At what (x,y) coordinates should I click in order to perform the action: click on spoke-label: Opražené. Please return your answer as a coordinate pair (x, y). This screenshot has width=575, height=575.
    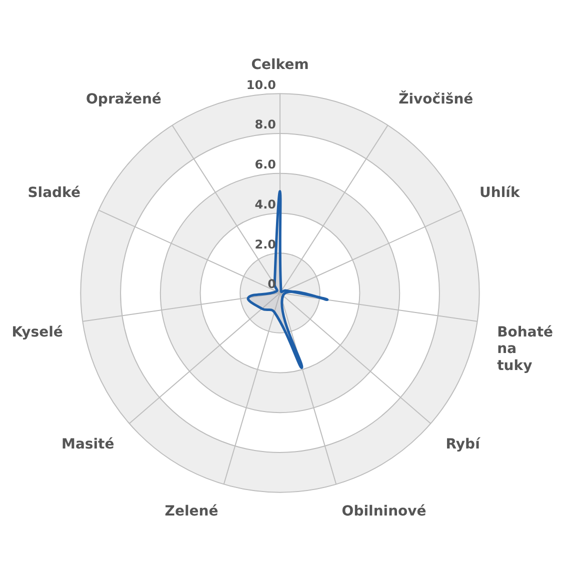
    Looking at the image, I should click on (124, 100).